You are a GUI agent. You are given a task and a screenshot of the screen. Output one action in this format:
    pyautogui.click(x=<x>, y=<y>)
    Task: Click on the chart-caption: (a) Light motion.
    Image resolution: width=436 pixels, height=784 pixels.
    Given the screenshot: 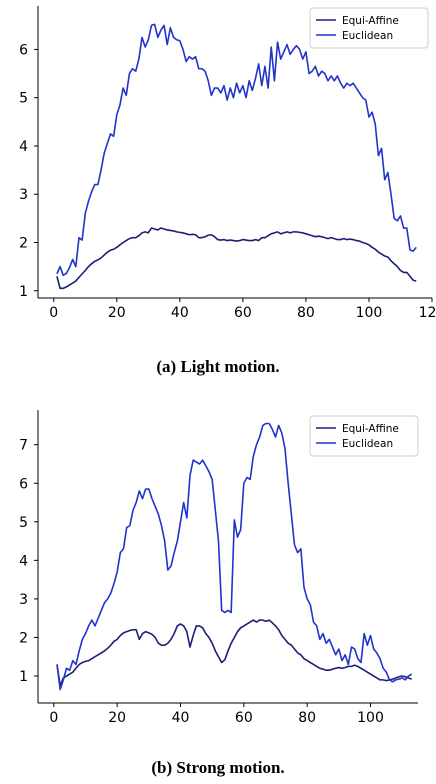 What is the action you would take?
    pyautogui.click(x=217, y=366)
    